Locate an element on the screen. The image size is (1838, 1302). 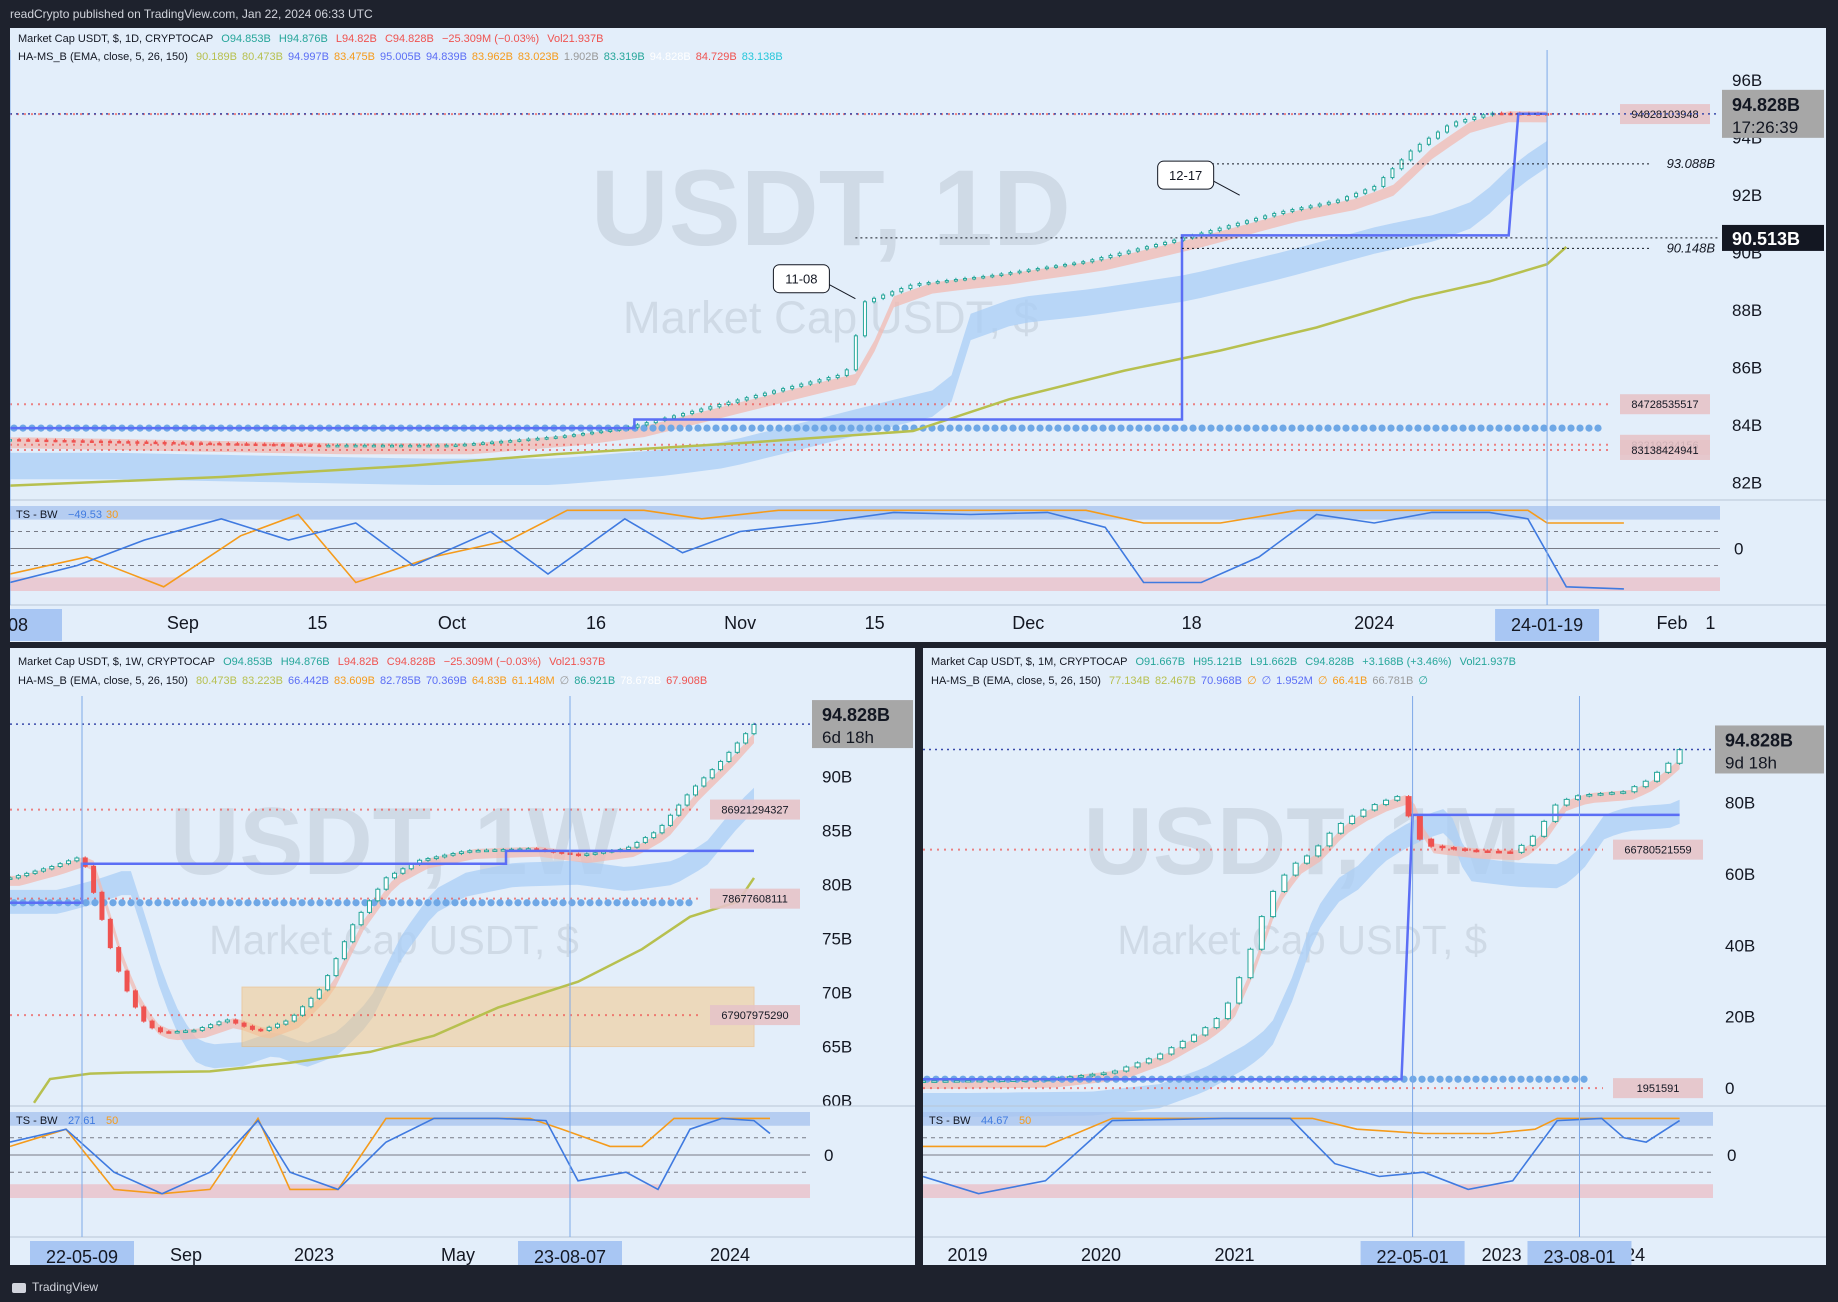
x-tick-label: 2024 is located at coordinates (1374, 623).